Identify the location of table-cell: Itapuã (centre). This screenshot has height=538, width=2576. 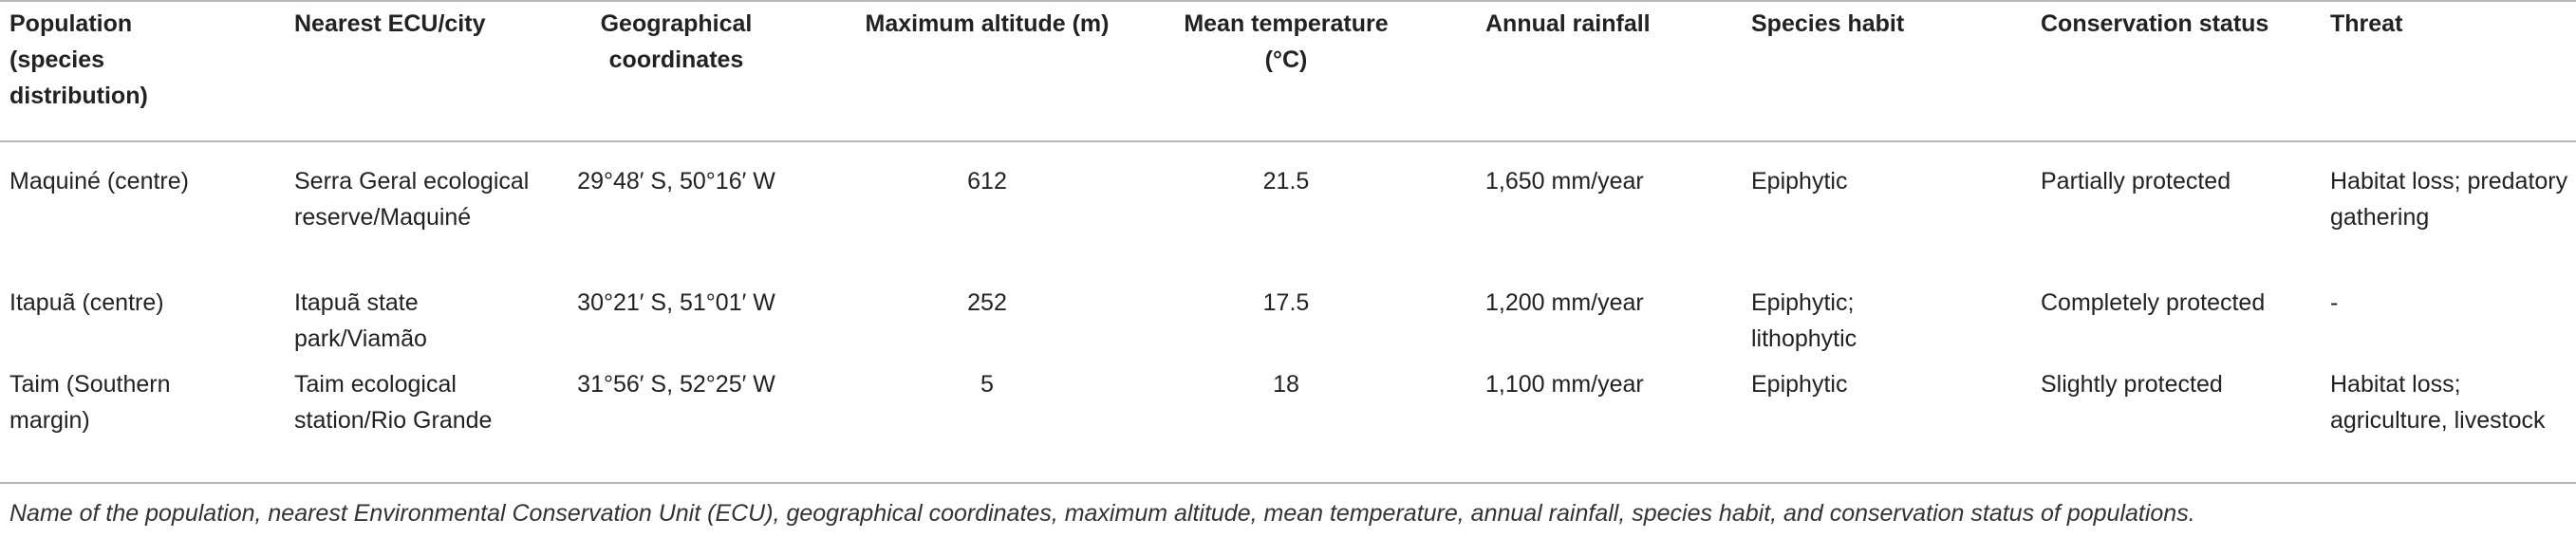
(86, 302).